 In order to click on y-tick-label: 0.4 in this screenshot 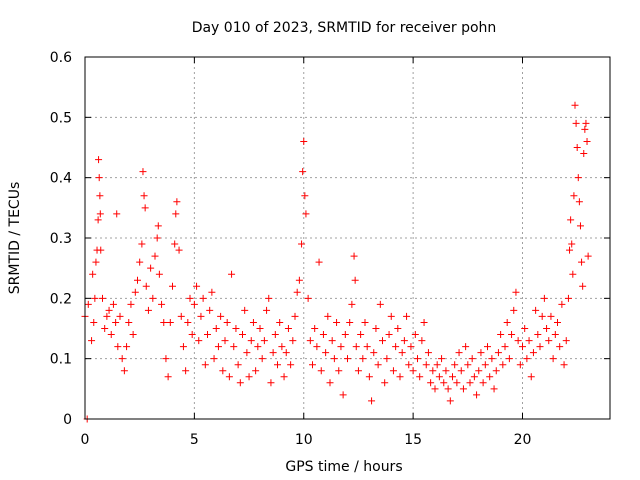, I will do `click(61, 179)`.